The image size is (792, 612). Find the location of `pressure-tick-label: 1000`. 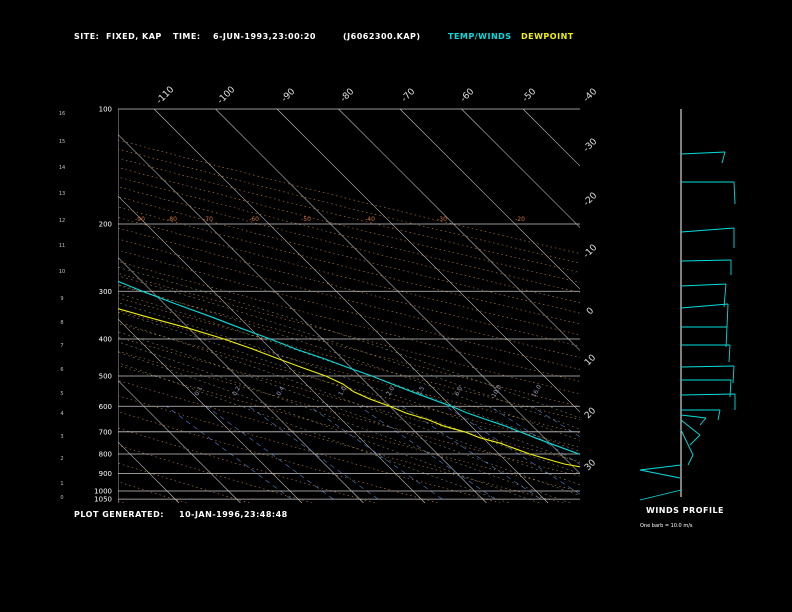

pressure-tick-label: 1000 is located at coordinates (103, 492).